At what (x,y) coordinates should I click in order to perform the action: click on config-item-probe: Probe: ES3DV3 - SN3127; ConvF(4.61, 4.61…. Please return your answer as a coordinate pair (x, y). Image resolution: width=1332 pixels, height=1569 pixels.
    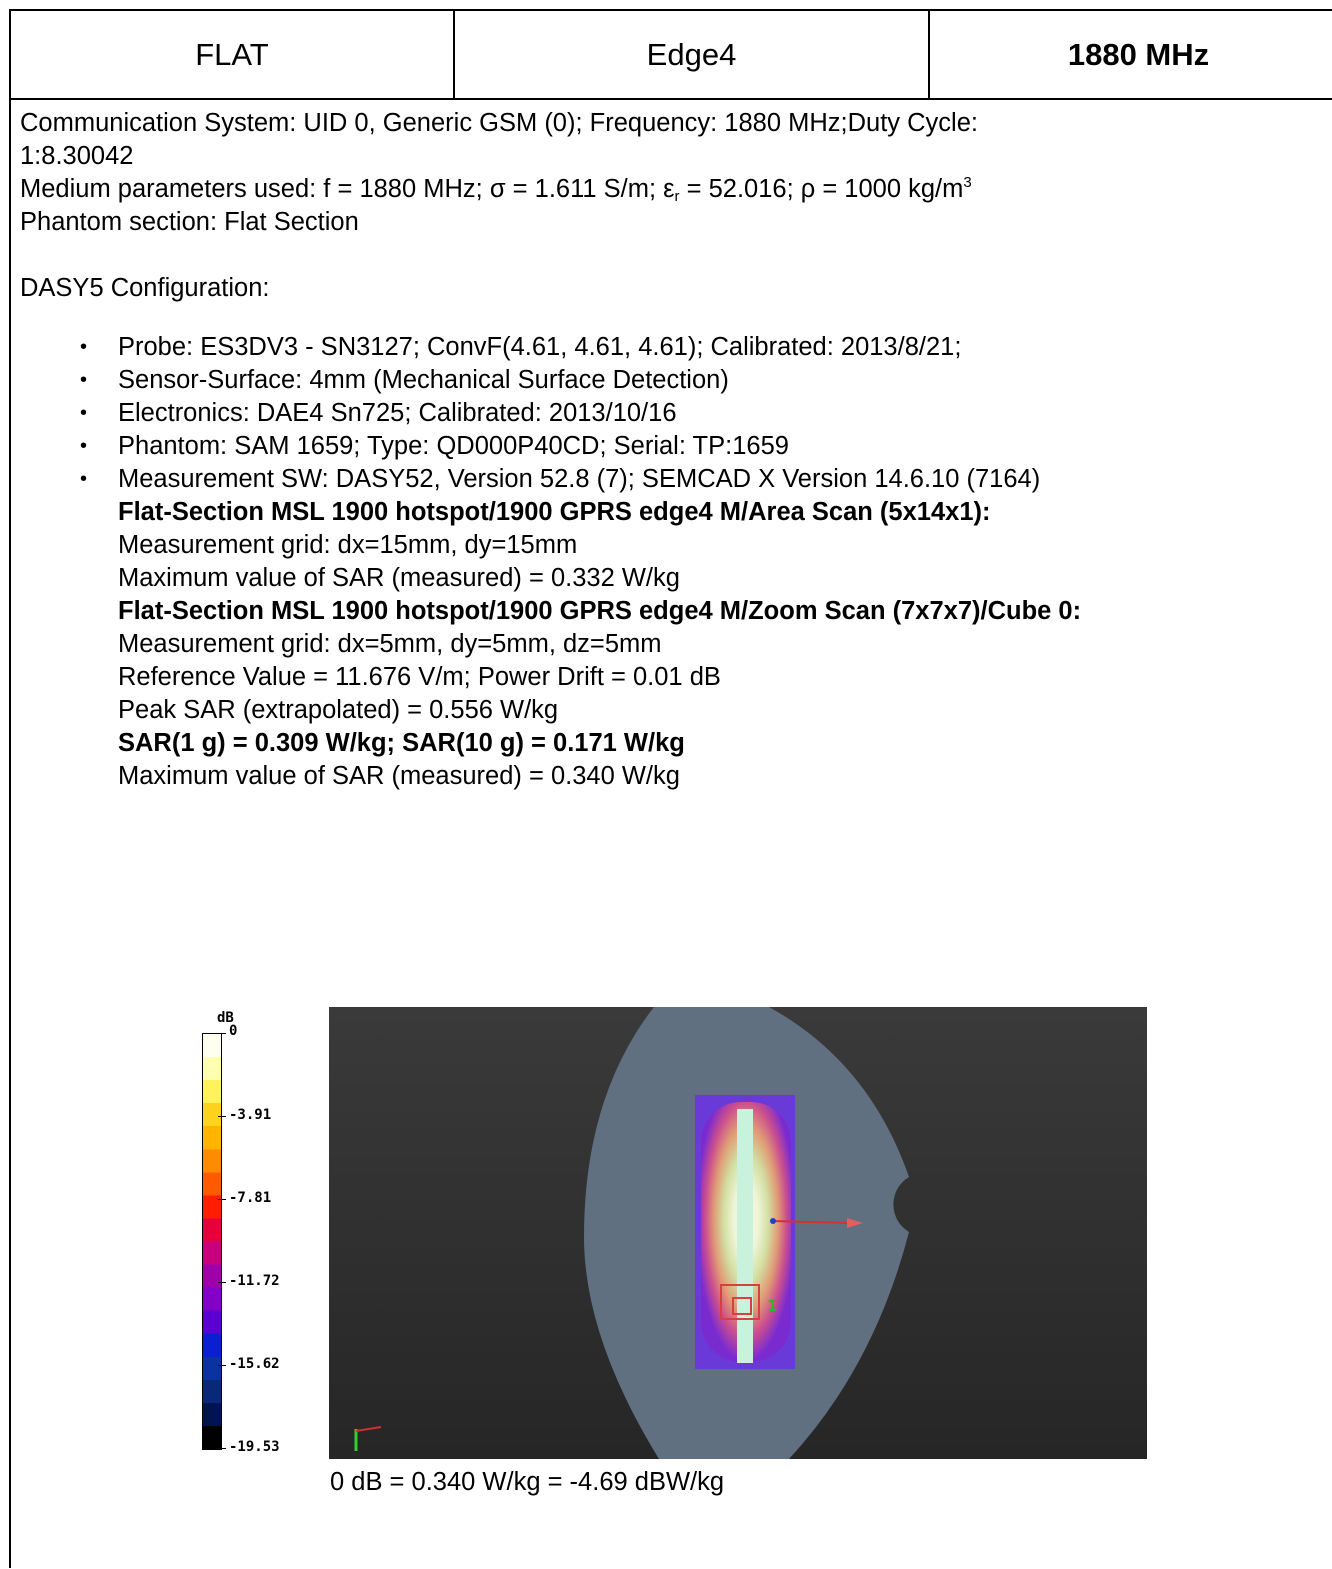
    Looking at the image, I should click on (706, 347).